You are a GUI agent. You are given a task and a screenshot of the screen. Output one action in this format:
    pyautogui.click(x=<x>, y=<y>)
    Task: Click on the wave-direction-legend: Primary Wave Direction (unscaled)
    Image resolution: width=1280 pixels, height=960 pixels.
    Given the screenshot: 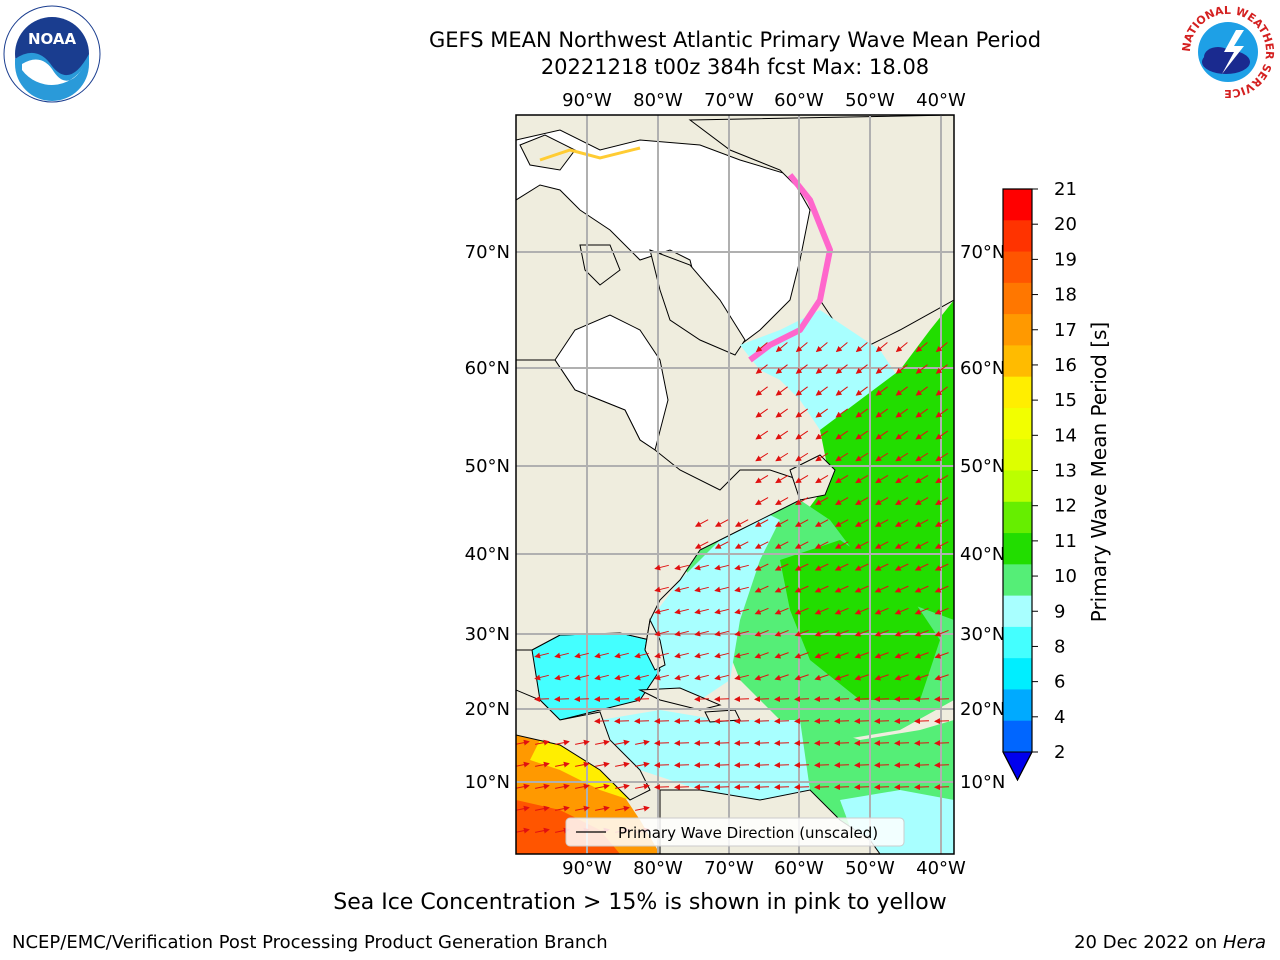 What is the action you would take?
    pyautogui.click(x=735, y=832)
    